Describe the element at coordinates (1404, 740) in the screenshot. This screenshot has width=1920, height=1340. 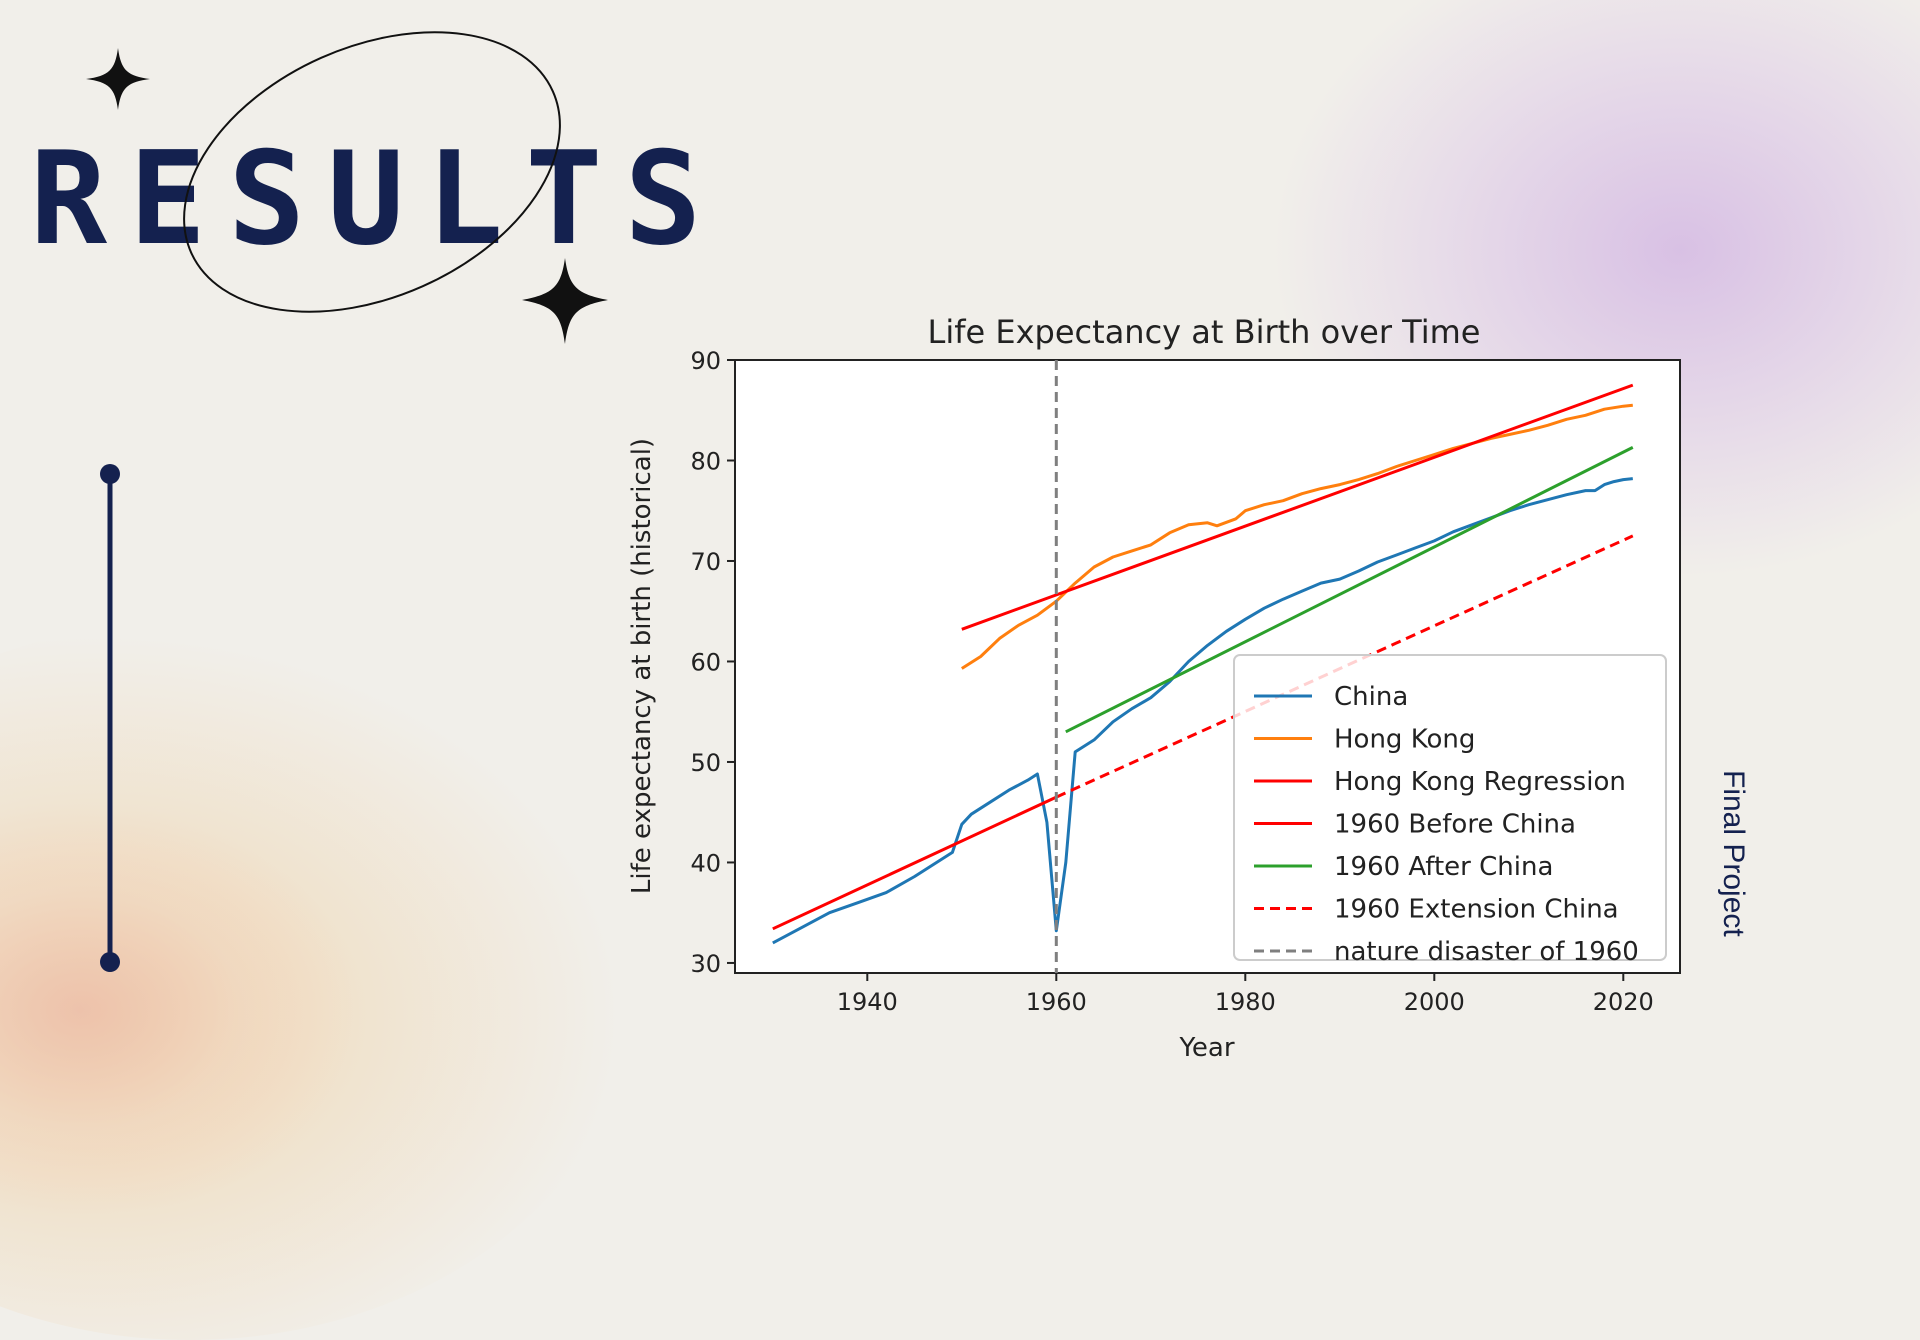
I see `legend-label: Hong Kong` at that location.